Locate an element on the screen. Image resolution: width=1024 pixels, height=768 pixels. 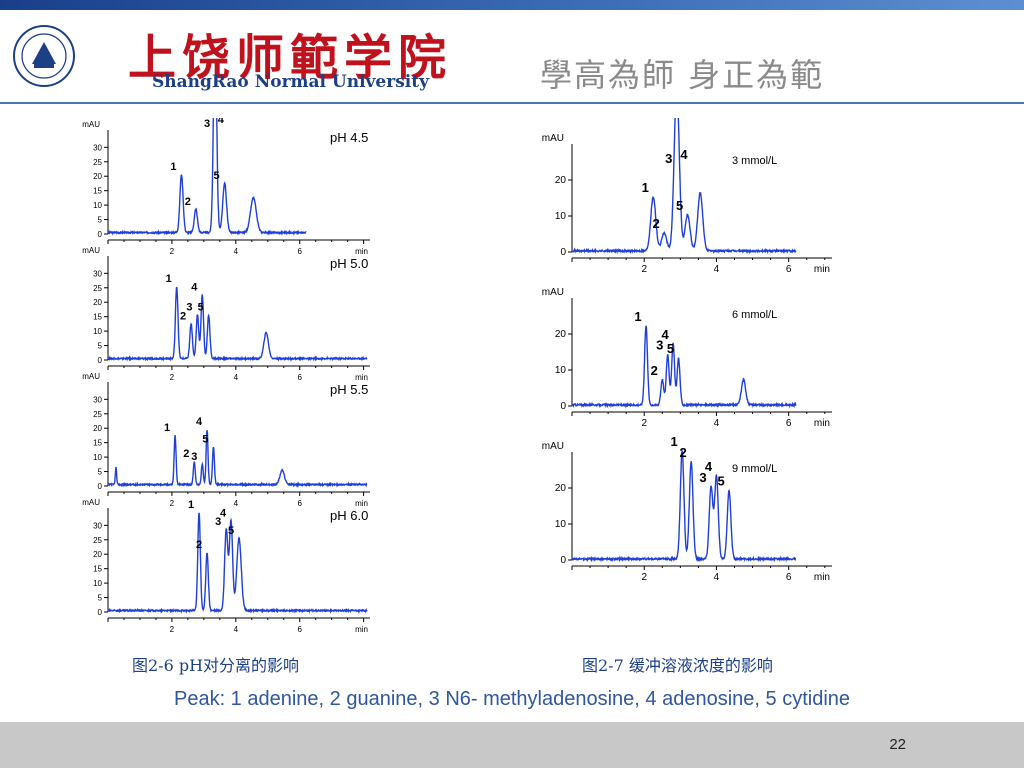
top-accent-bar is located at coordinates (512, 5).